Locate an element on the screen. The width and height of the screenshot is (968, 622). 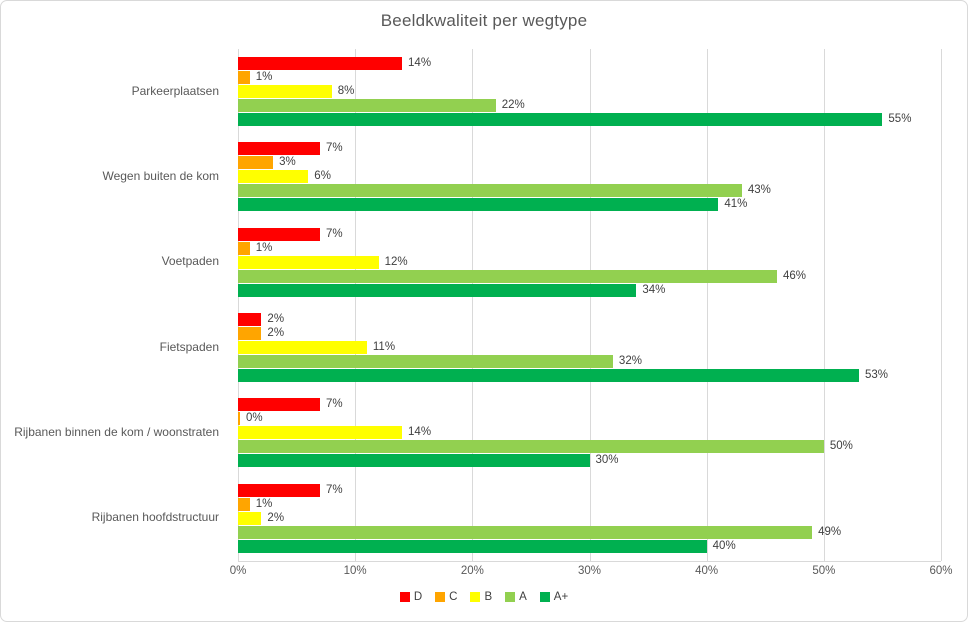
bar-row: 22% is located at coordinates (589, 106).